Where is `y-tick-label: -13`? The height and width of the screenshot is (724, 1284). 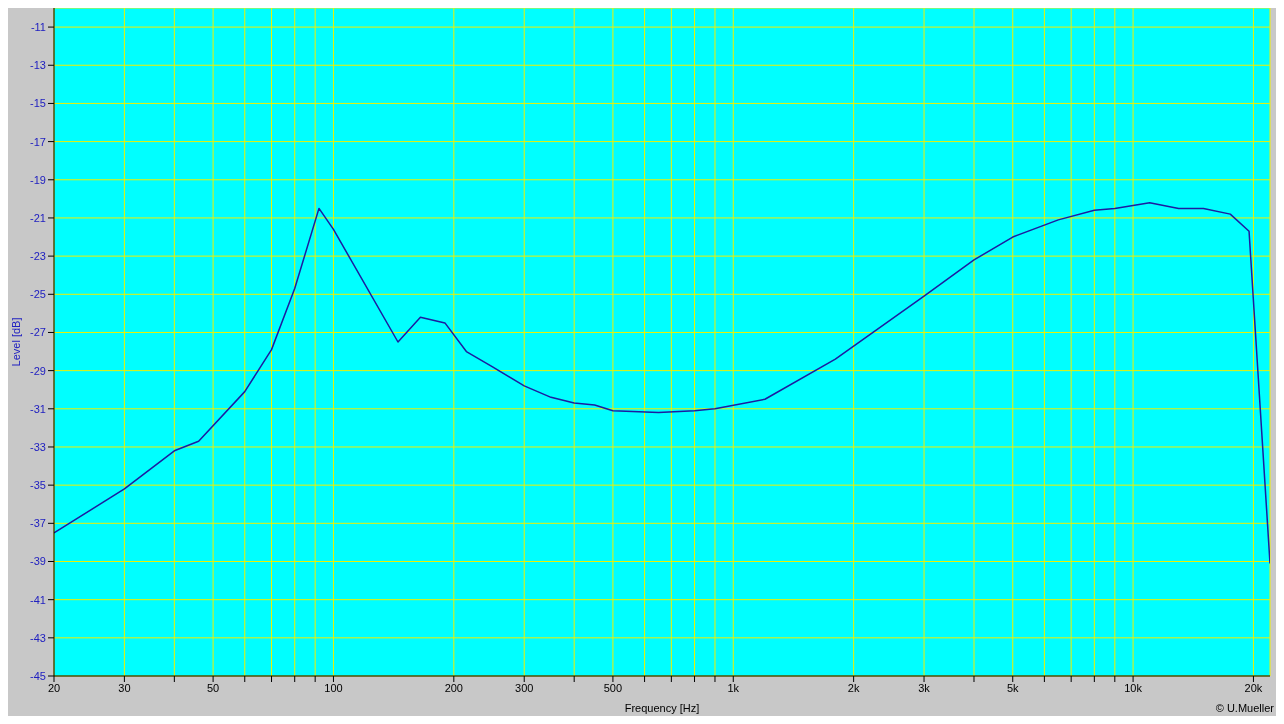 y-tick-label: -13 is located at coordinates (38, 65).